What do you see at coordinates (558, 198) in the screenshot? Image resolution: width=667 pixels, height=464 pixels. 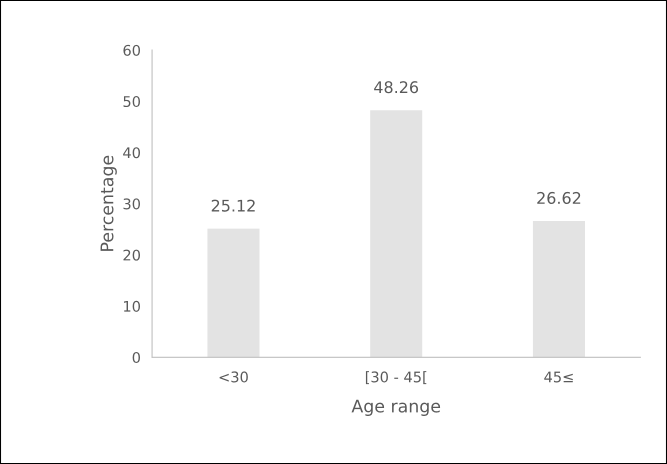 I see `data-label: 26.62` at bounding box center [558, 198].